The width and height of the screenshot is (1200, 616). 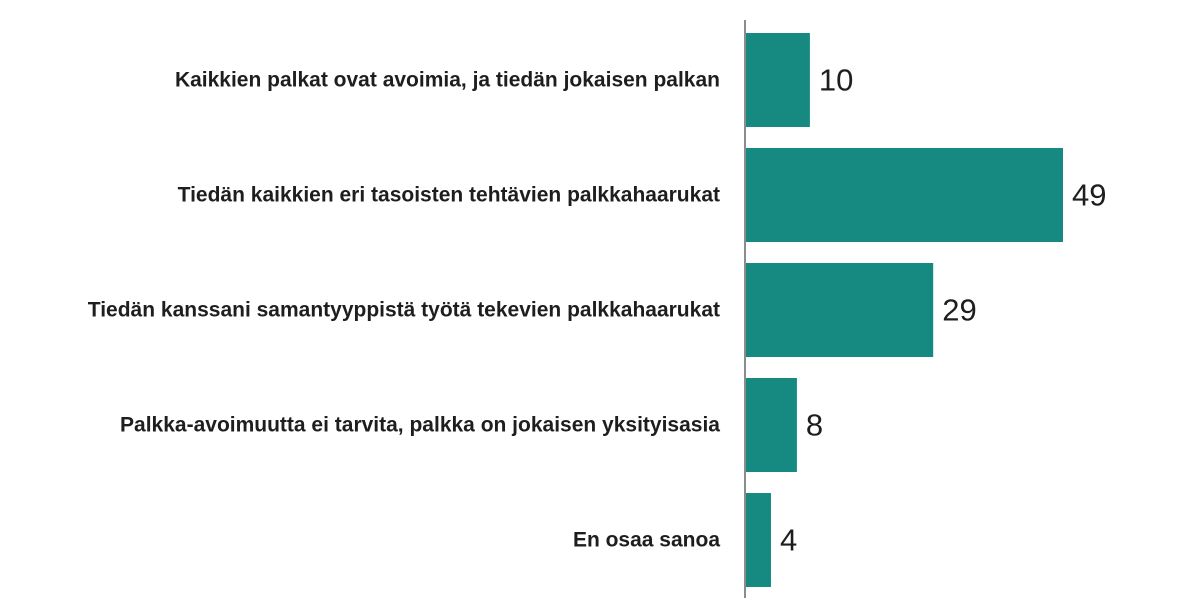 I want to click on value-label-2: 49, so click(x=1089, y=195).